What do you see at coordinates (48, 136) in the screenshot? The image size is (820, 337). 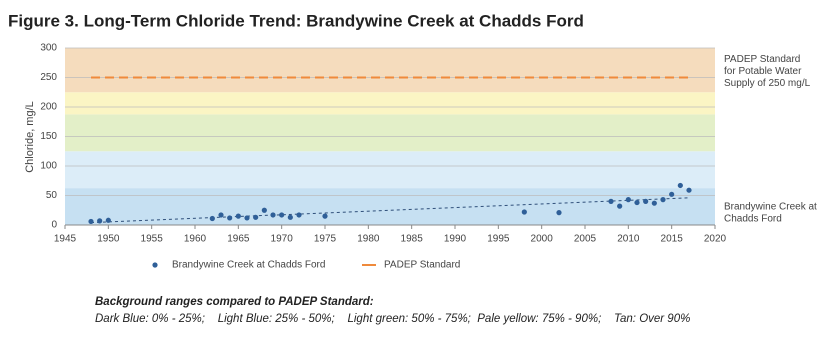 I see `y-tick-label: 150` at bounding box center [48, 136].